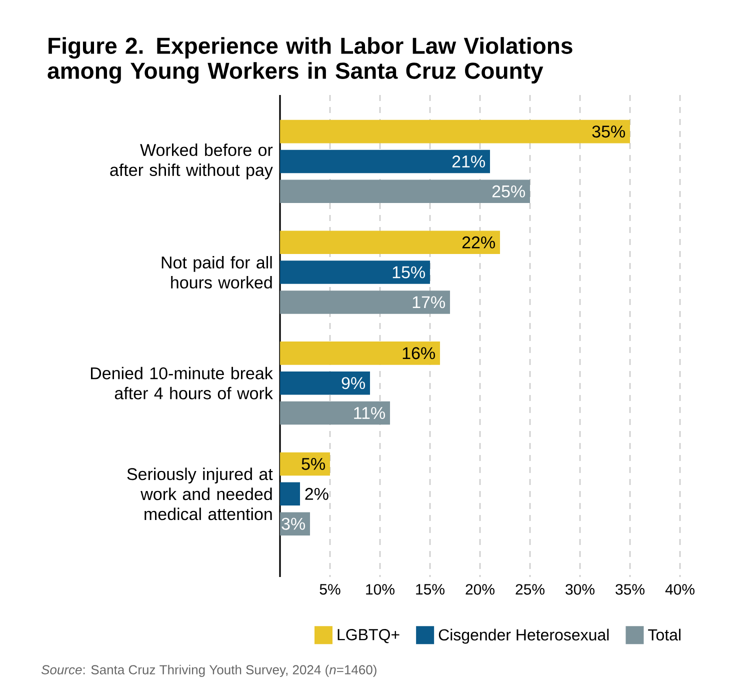  What do you see at coordinates (217, 272) in the screenshot?
I see `y-tick-label: Not paid for all hours worked` at bounding box center [217, 272].